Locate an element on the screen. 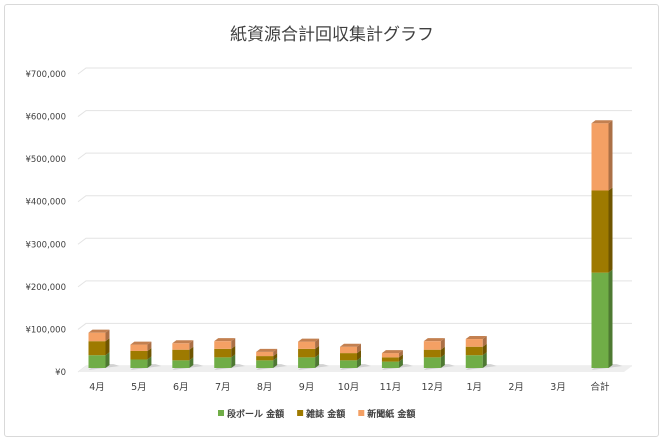 This screenshot has height=443, width=665. x-tick-label: 9月 is located at coordinates (307, 387).